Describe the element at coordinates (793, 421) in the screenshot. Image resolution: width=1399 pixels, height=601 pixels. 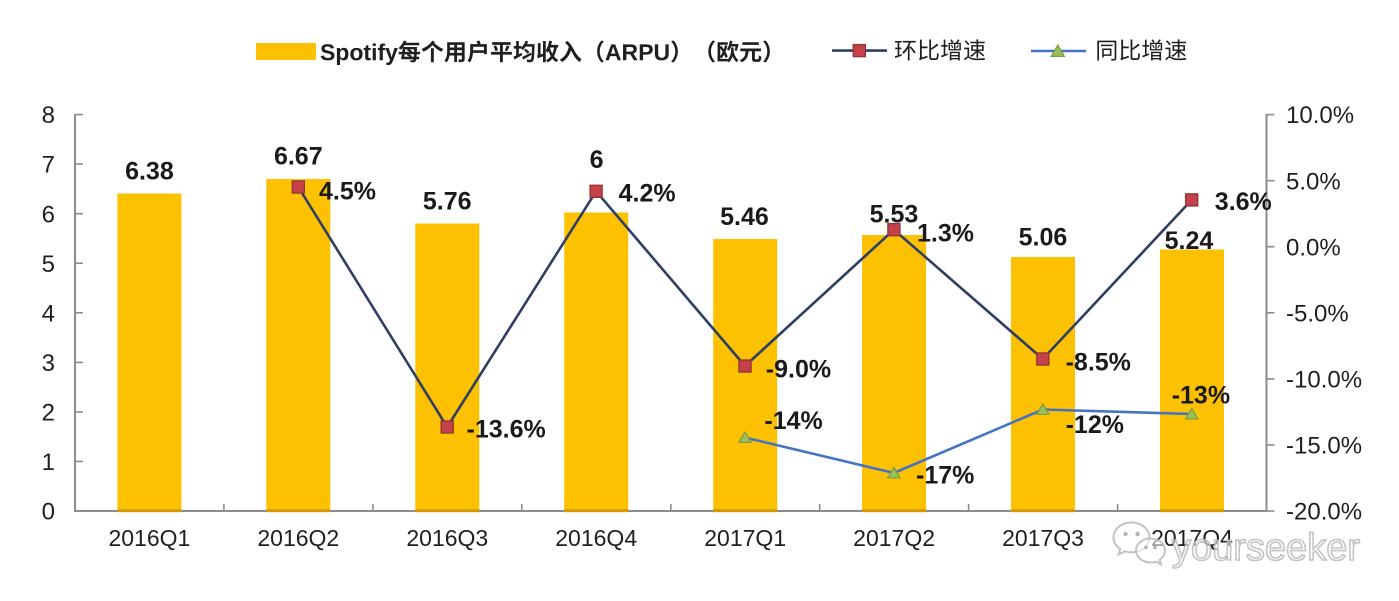
I see `svg-text: -14%` at that location.